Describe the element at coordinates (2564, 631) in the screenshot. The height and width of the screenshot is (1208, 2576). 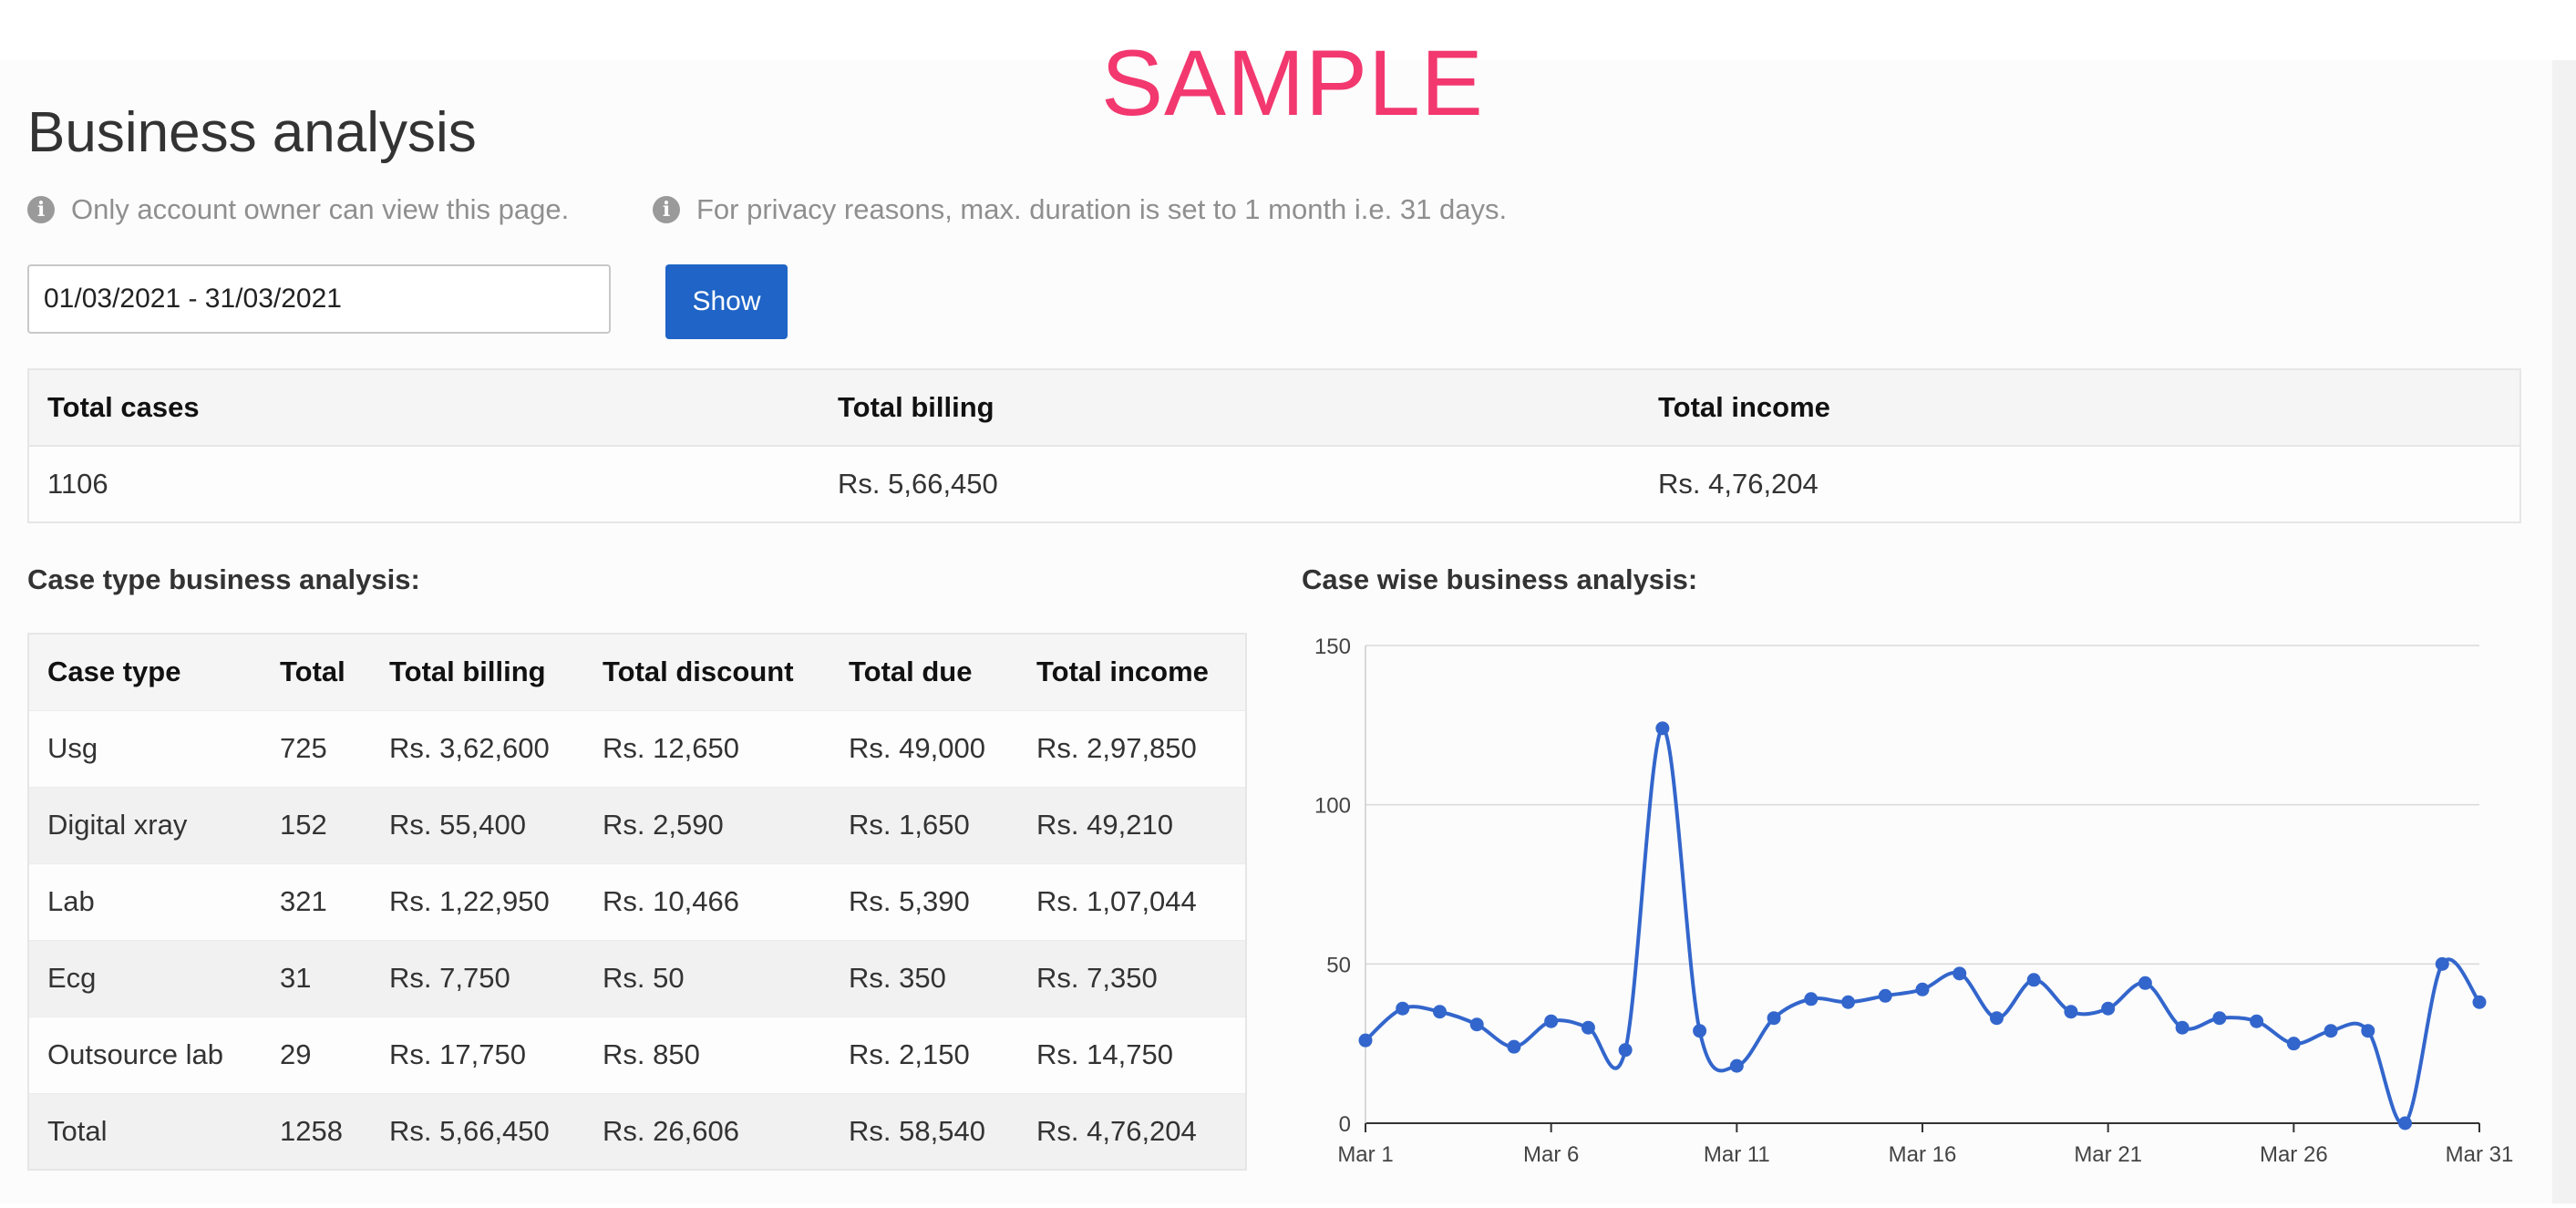
I see `scrollbar-track` at that location.